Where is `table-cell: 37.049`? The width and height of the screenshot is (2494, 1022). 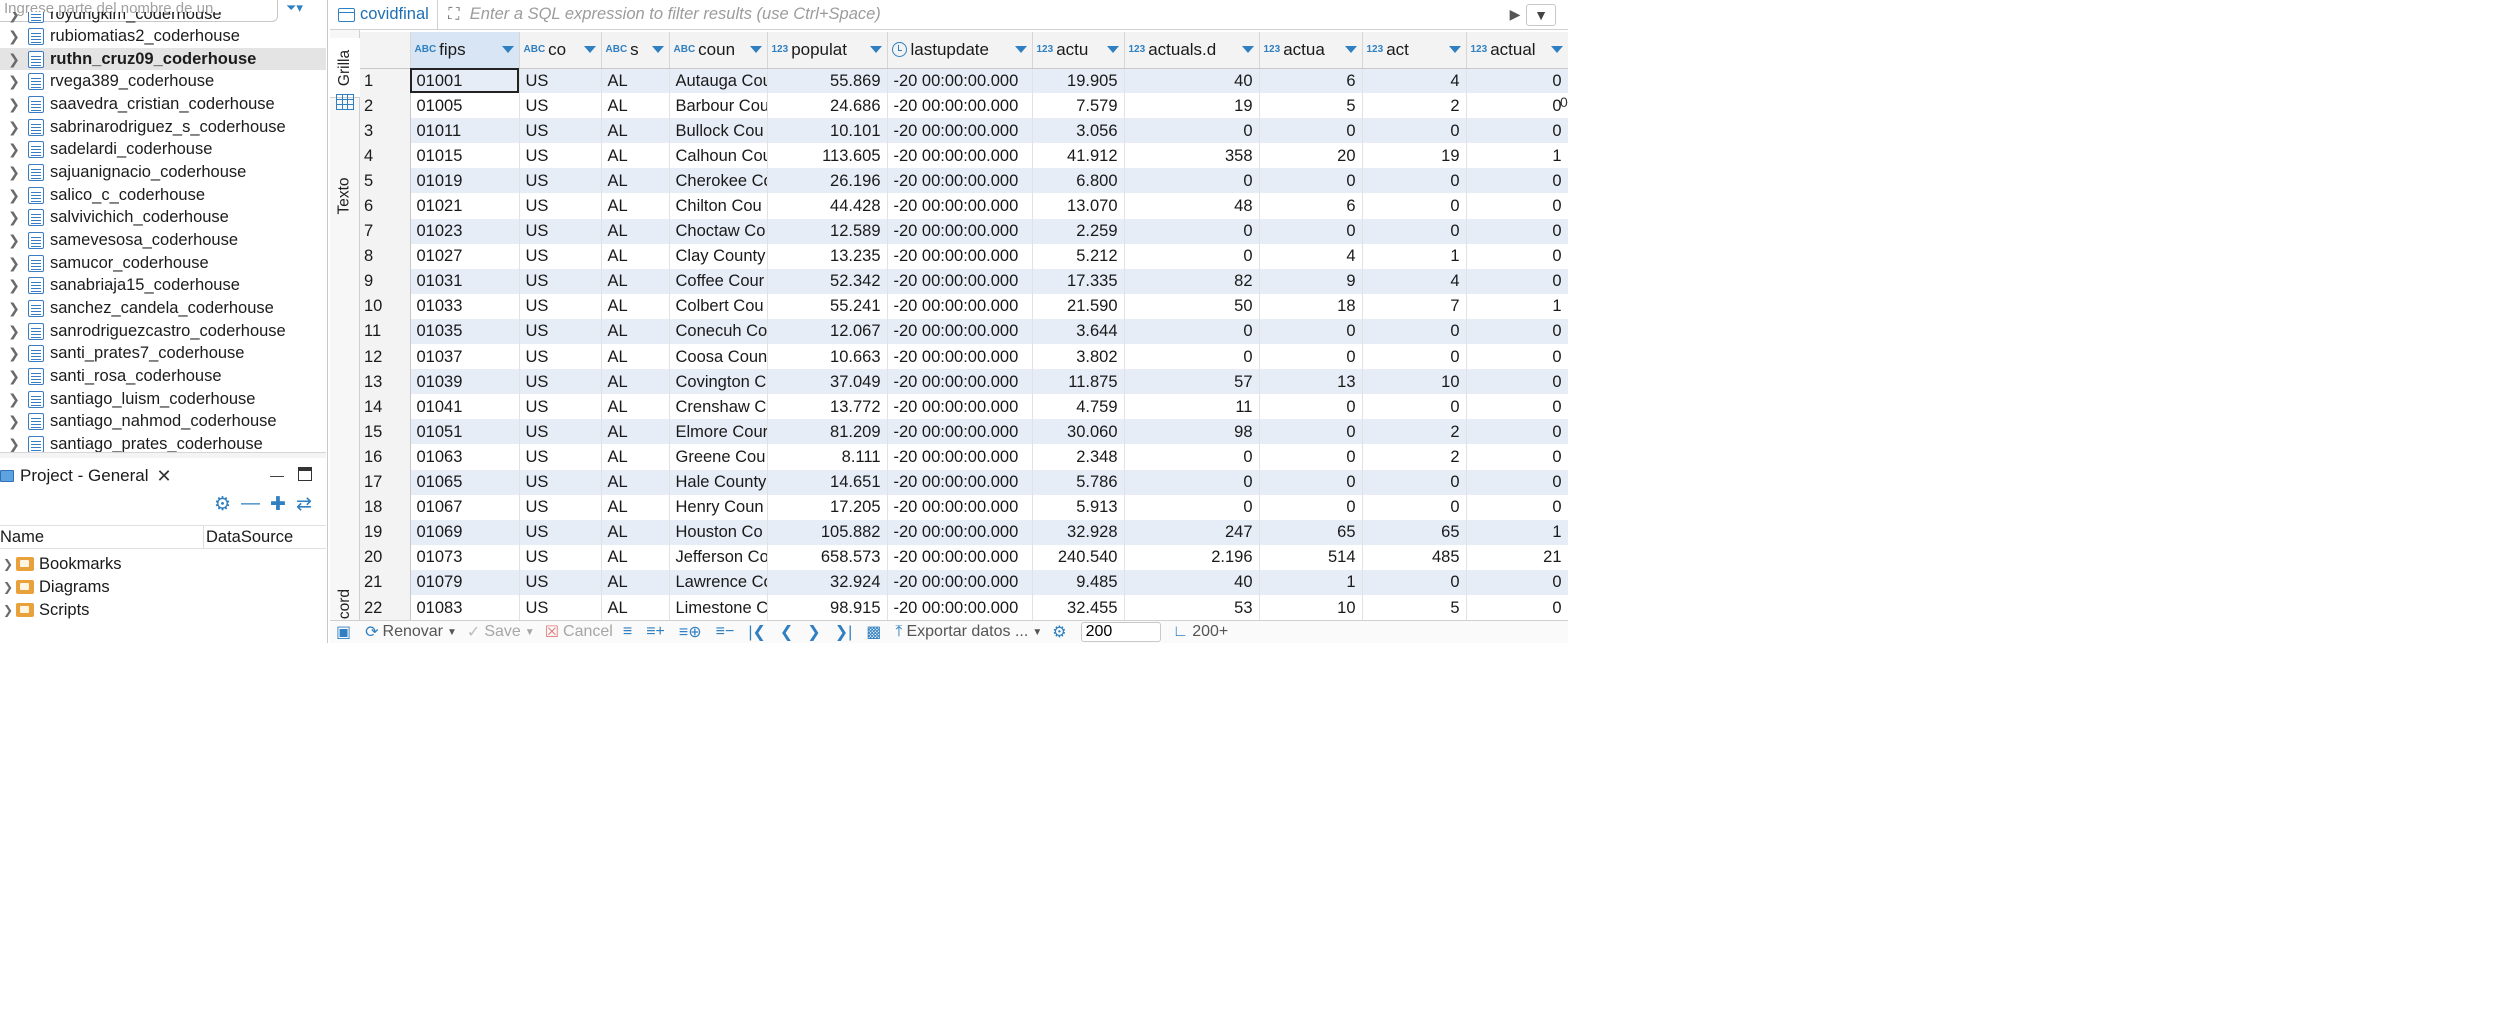
table-cell: 37.049 is located at coordinates (827, 382).